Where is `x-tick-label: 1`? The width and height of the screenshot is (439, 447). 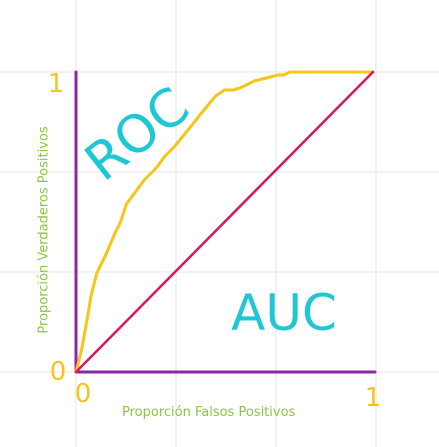 x-tick-label: 1 is located at coordinates (373, 398).